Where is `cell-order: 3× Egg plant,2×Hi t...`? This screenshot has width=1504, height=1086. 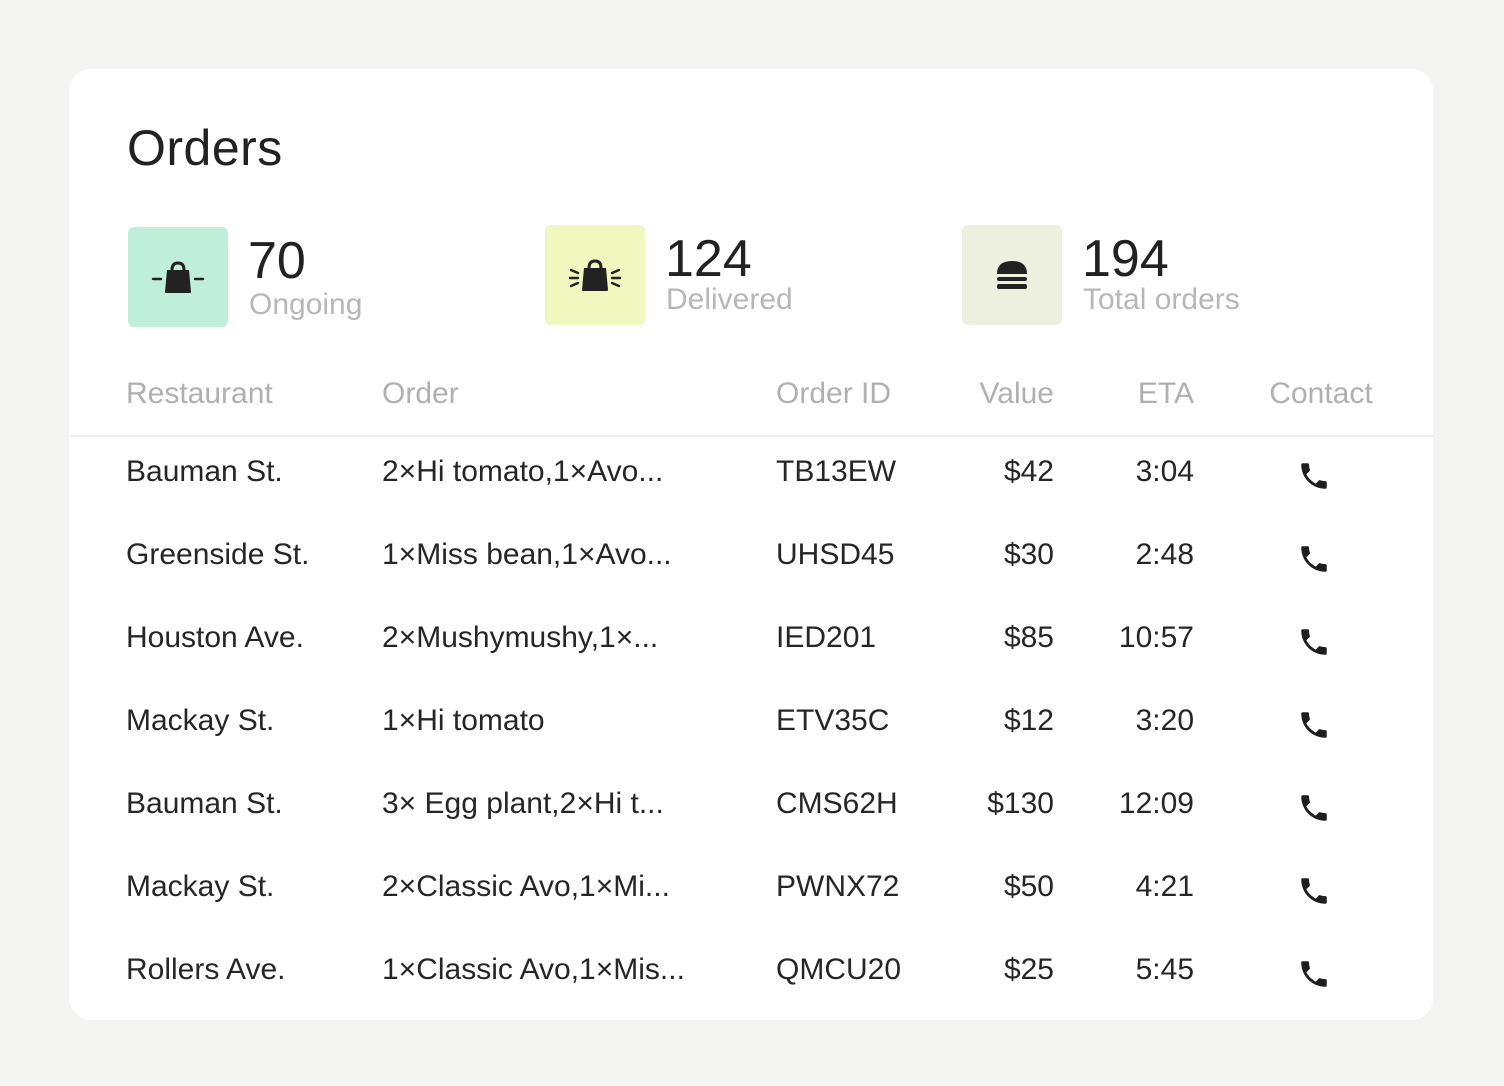 cell-order: 3× Egg plant,2×Hi t... is located at coordinates (523, 803).